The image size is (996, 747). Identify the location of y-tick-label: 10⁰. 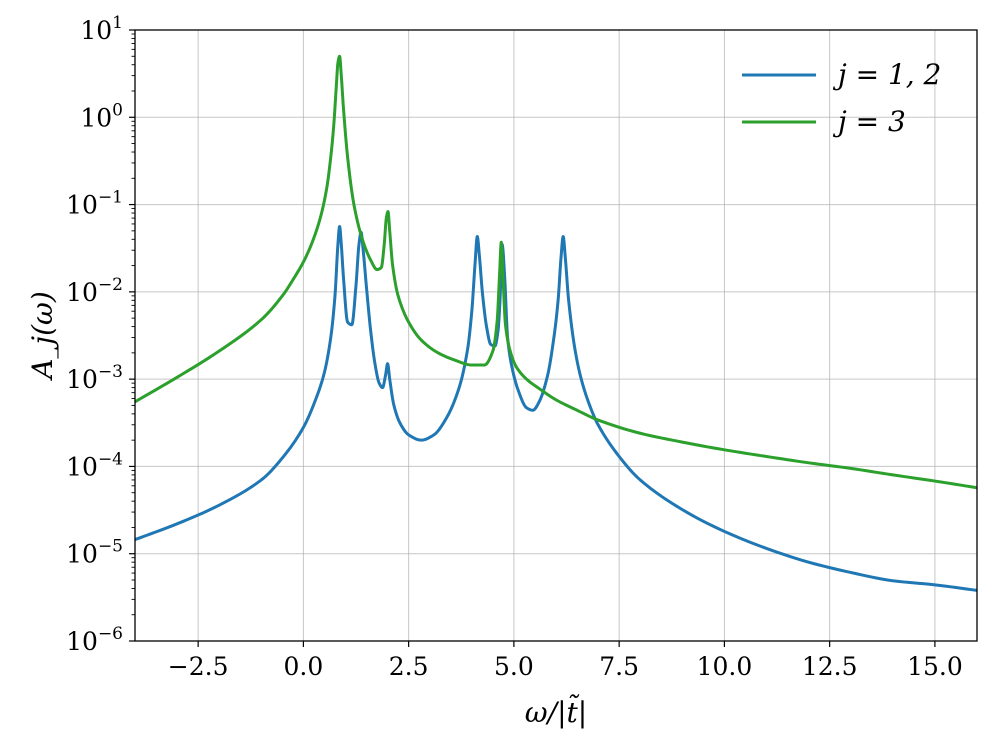
(101, 116).